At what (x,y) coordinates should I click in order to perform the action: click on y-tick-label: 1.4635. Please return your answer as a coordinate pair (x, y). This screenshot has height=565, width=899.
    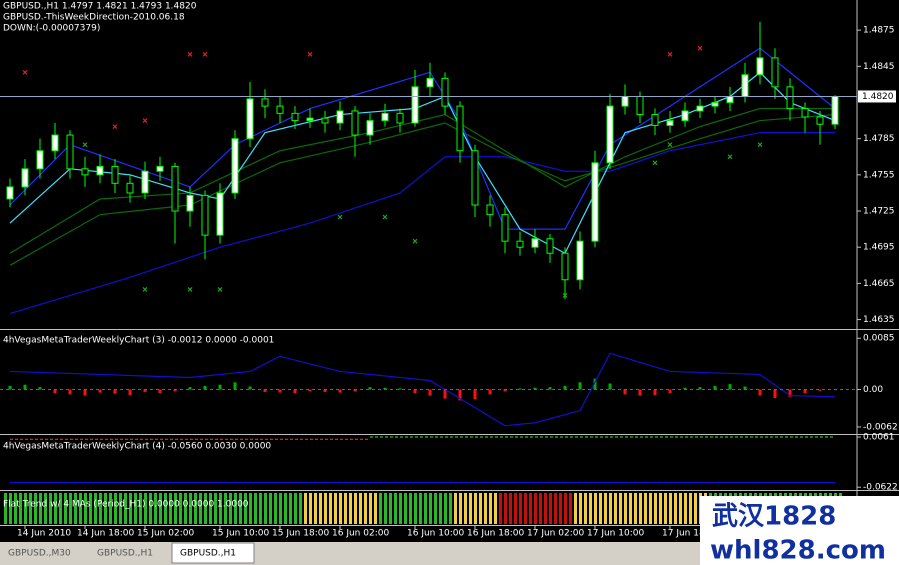
    Looking at the image, I should click on (879, 320).